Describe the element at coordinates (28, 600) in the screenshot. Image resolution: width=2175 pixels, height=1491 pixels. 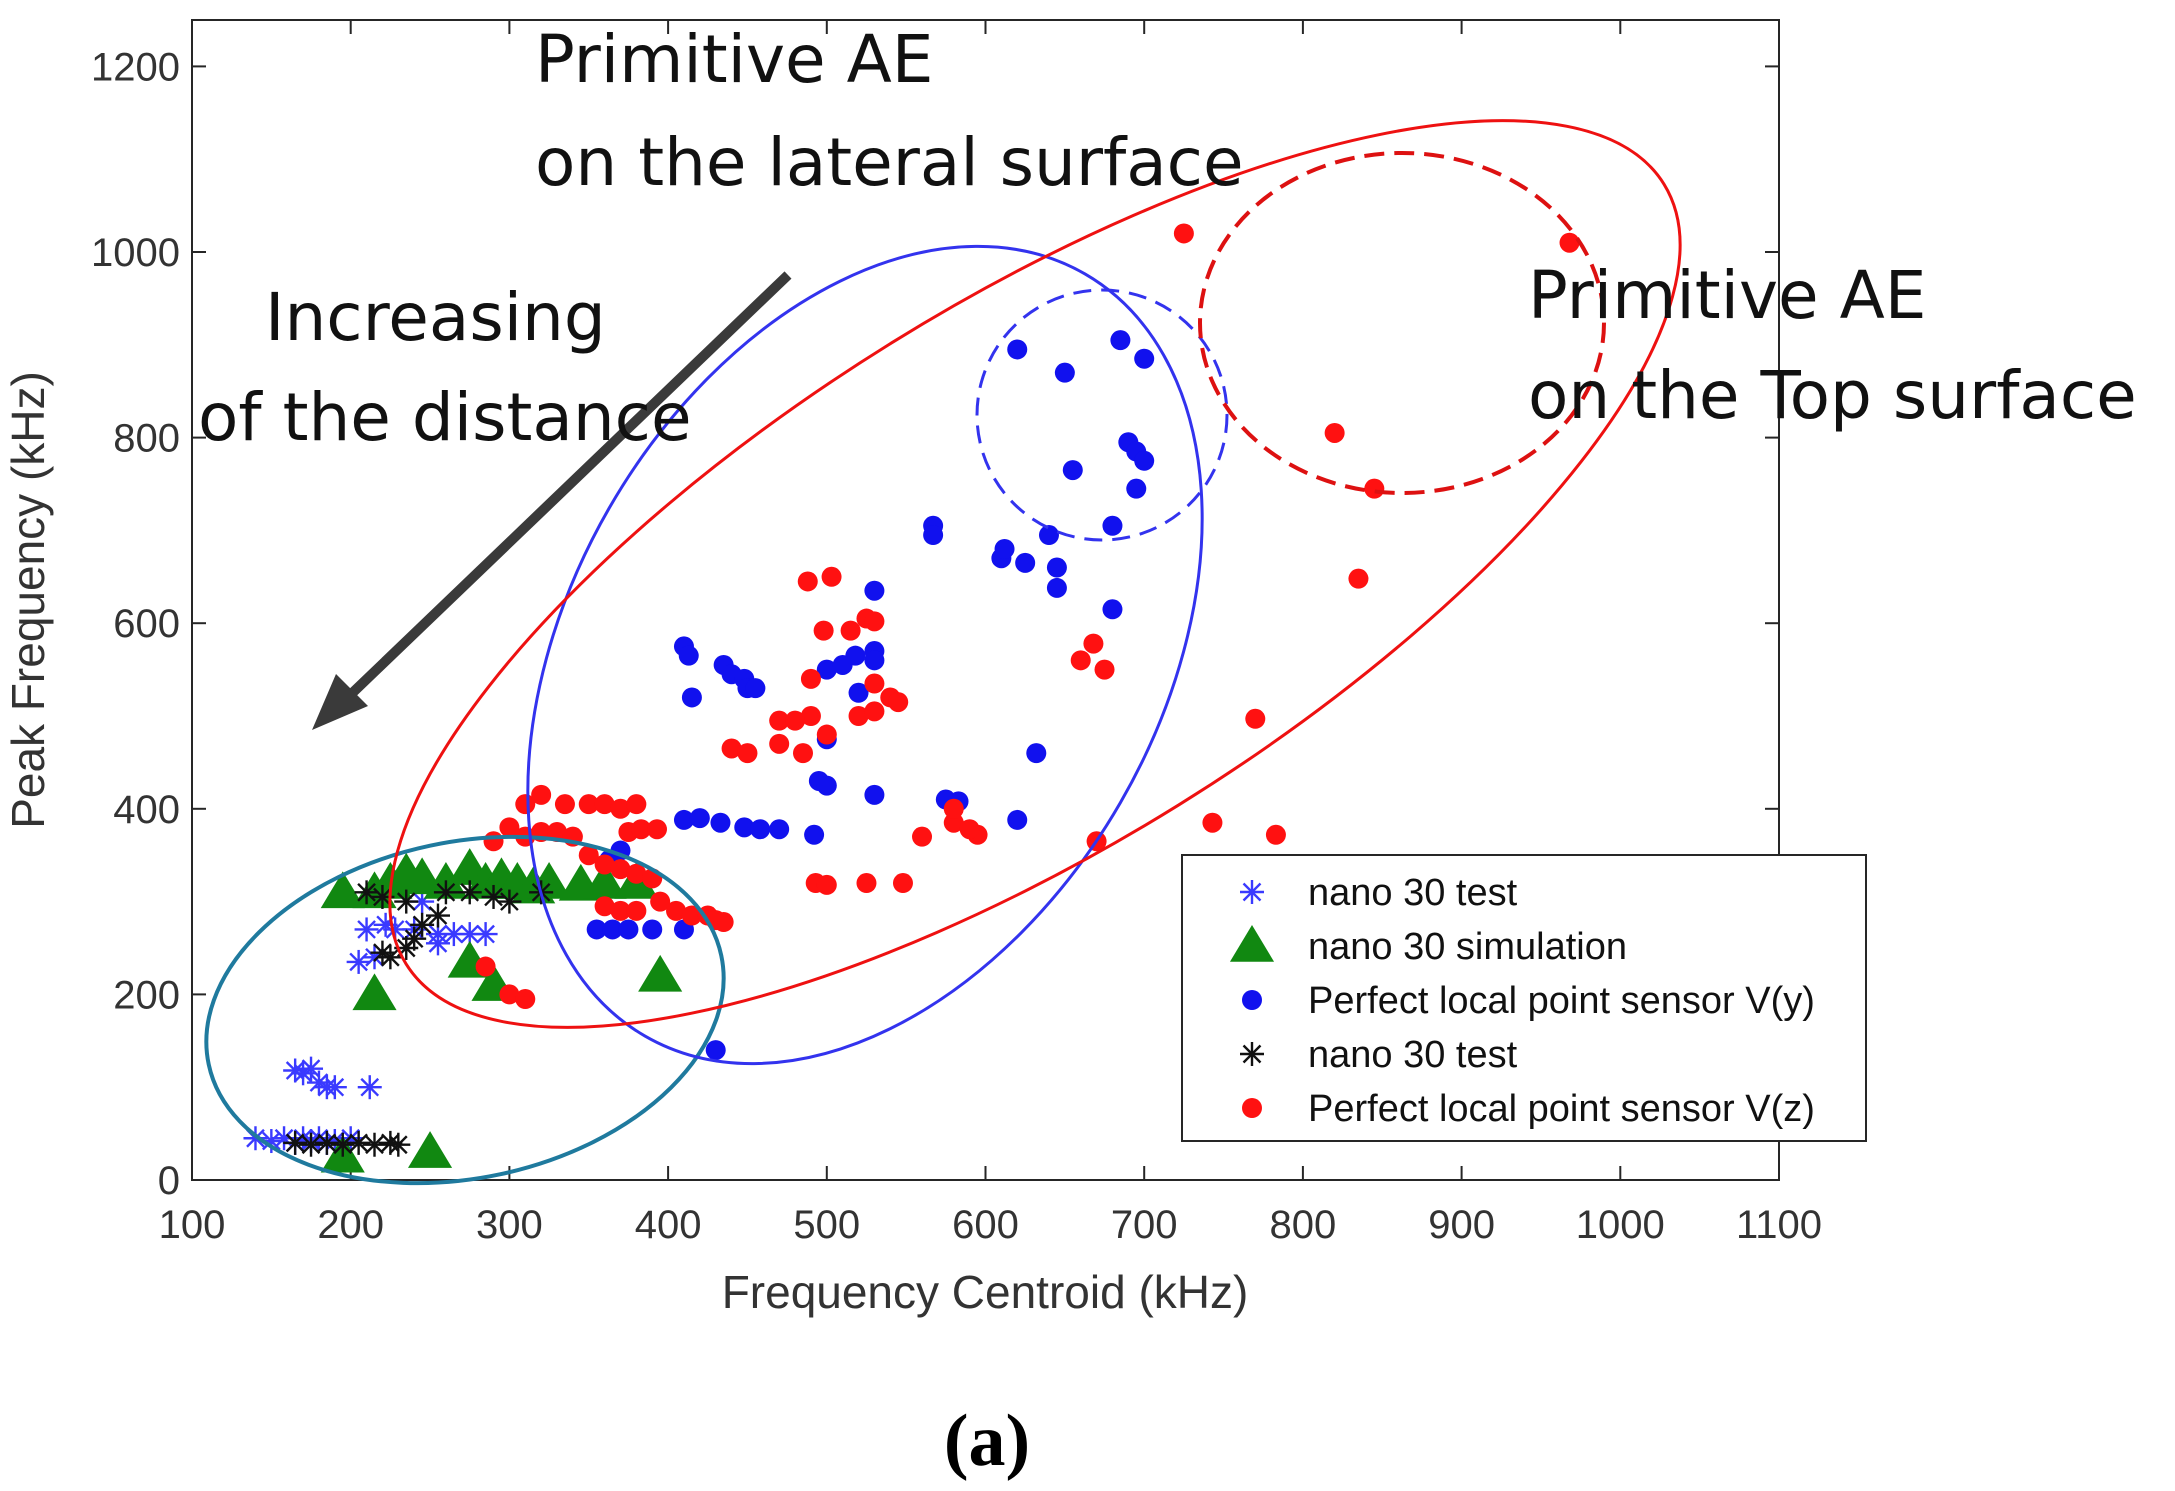
I see `y-axis-label: Peak Frequency (kHz)` at that location.